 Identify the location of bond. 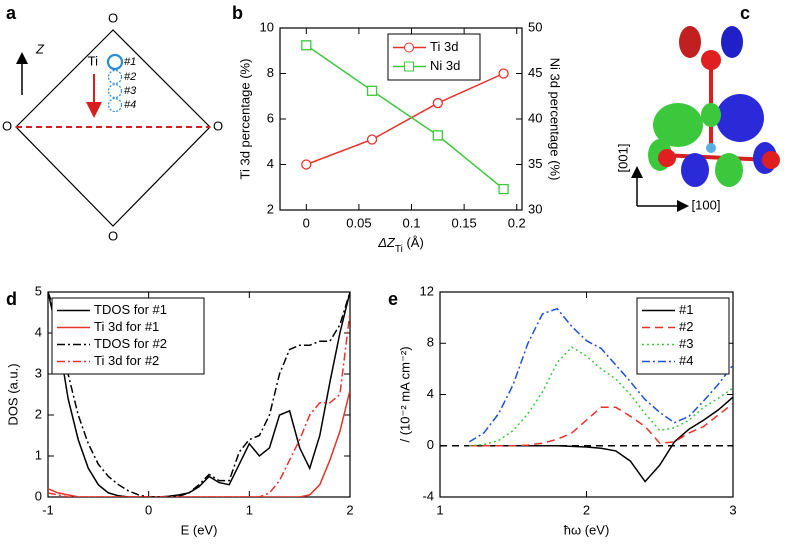
(715, 157).